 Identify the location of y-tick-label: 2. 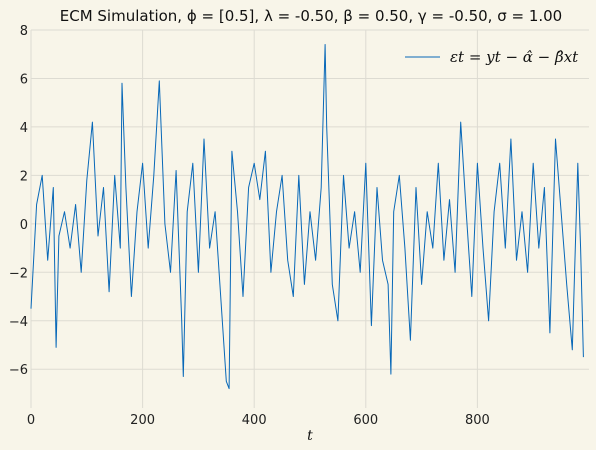
(24, 176).